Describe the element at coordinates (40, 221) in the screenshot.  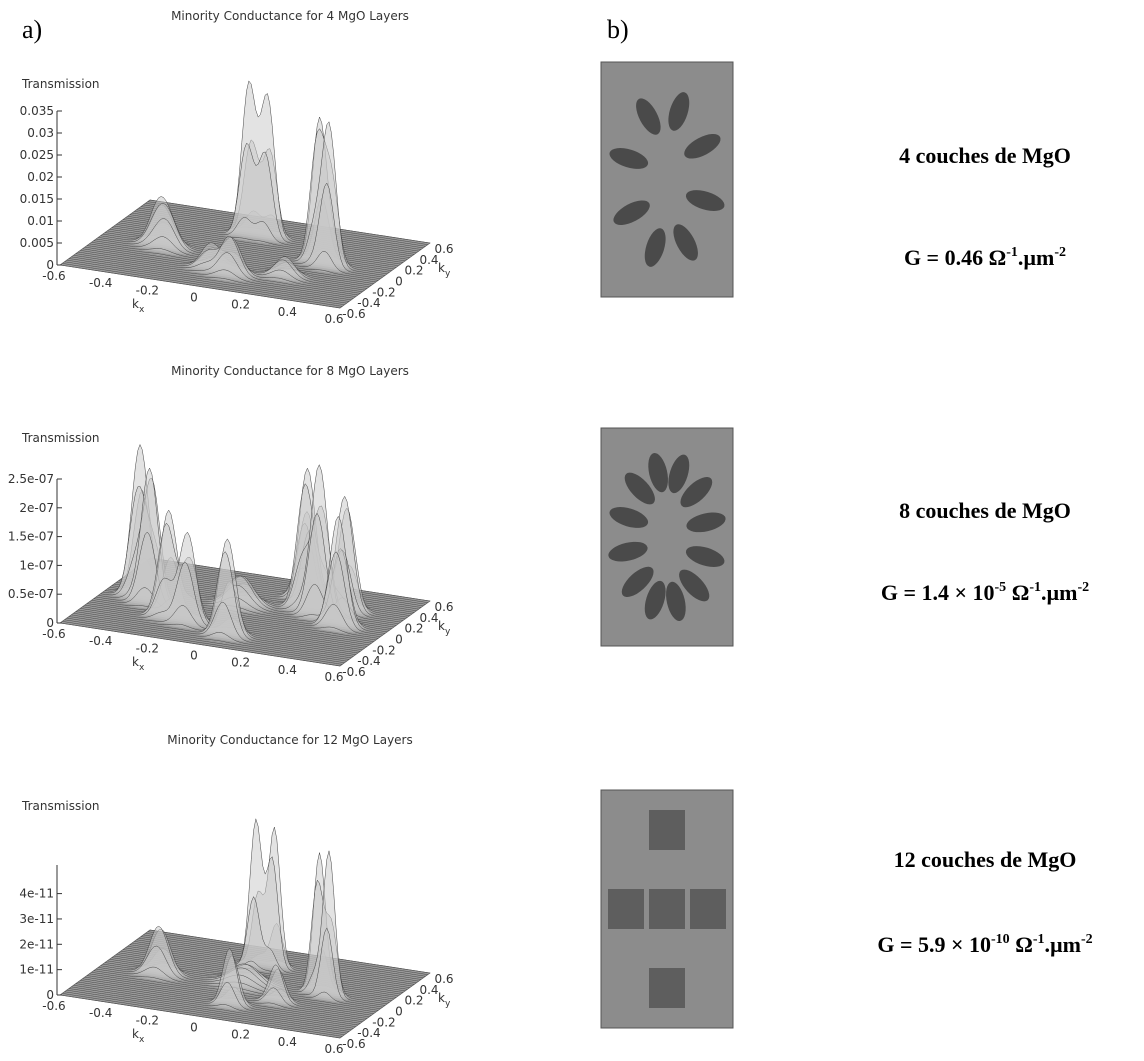
I see `z-tick-label: 0.01` at that location.